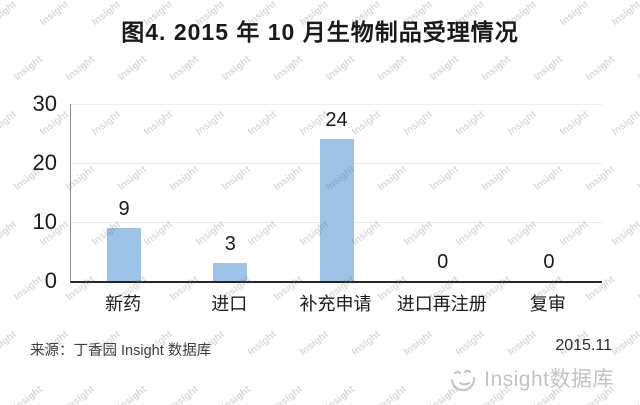 The image size is (640, 405). I want to click on y-tick-10: 10, so click(44, 221).